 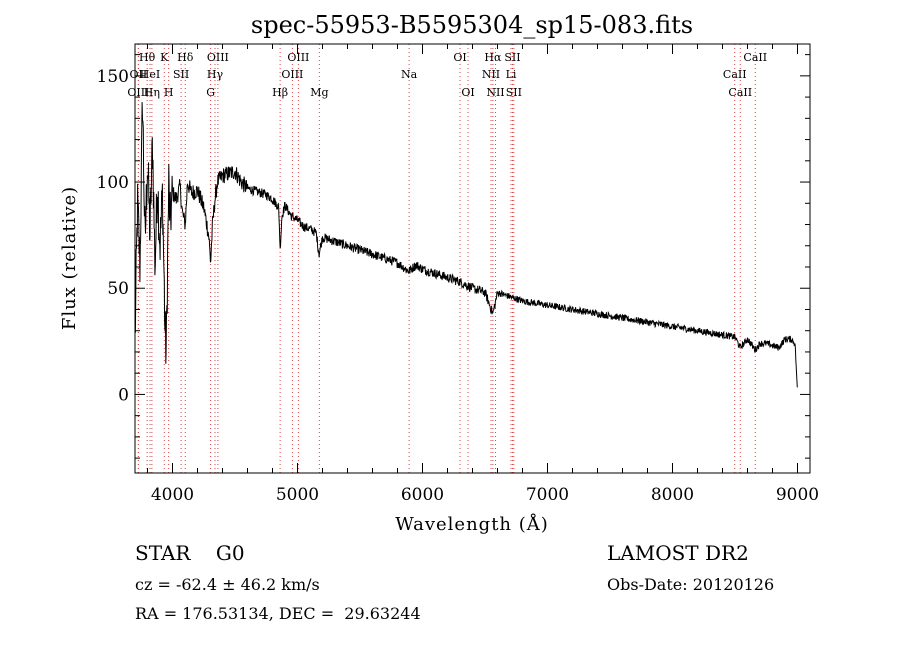 What do you see at coordinates (169, 92) in the screenshot?
I see `line-label: H` at bounding box center [169, 92].